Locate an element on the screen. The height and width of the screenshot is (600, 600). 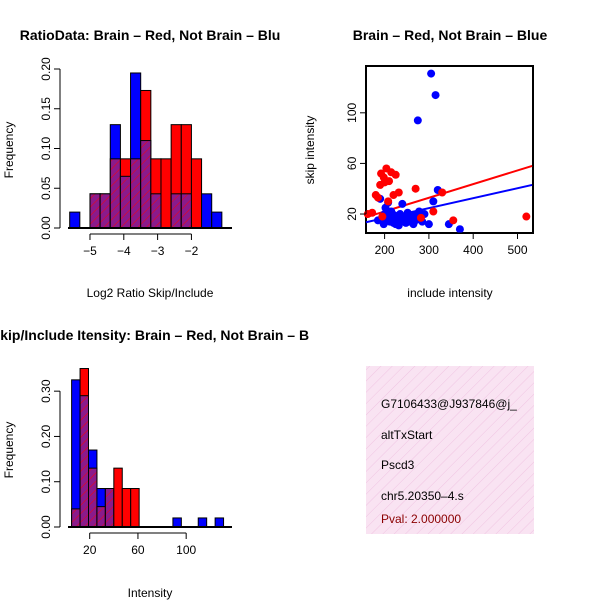
ratio-histogram-title: RatioData: Brain – Red, Not Brain – Blu is located at coordinates (150, 35).